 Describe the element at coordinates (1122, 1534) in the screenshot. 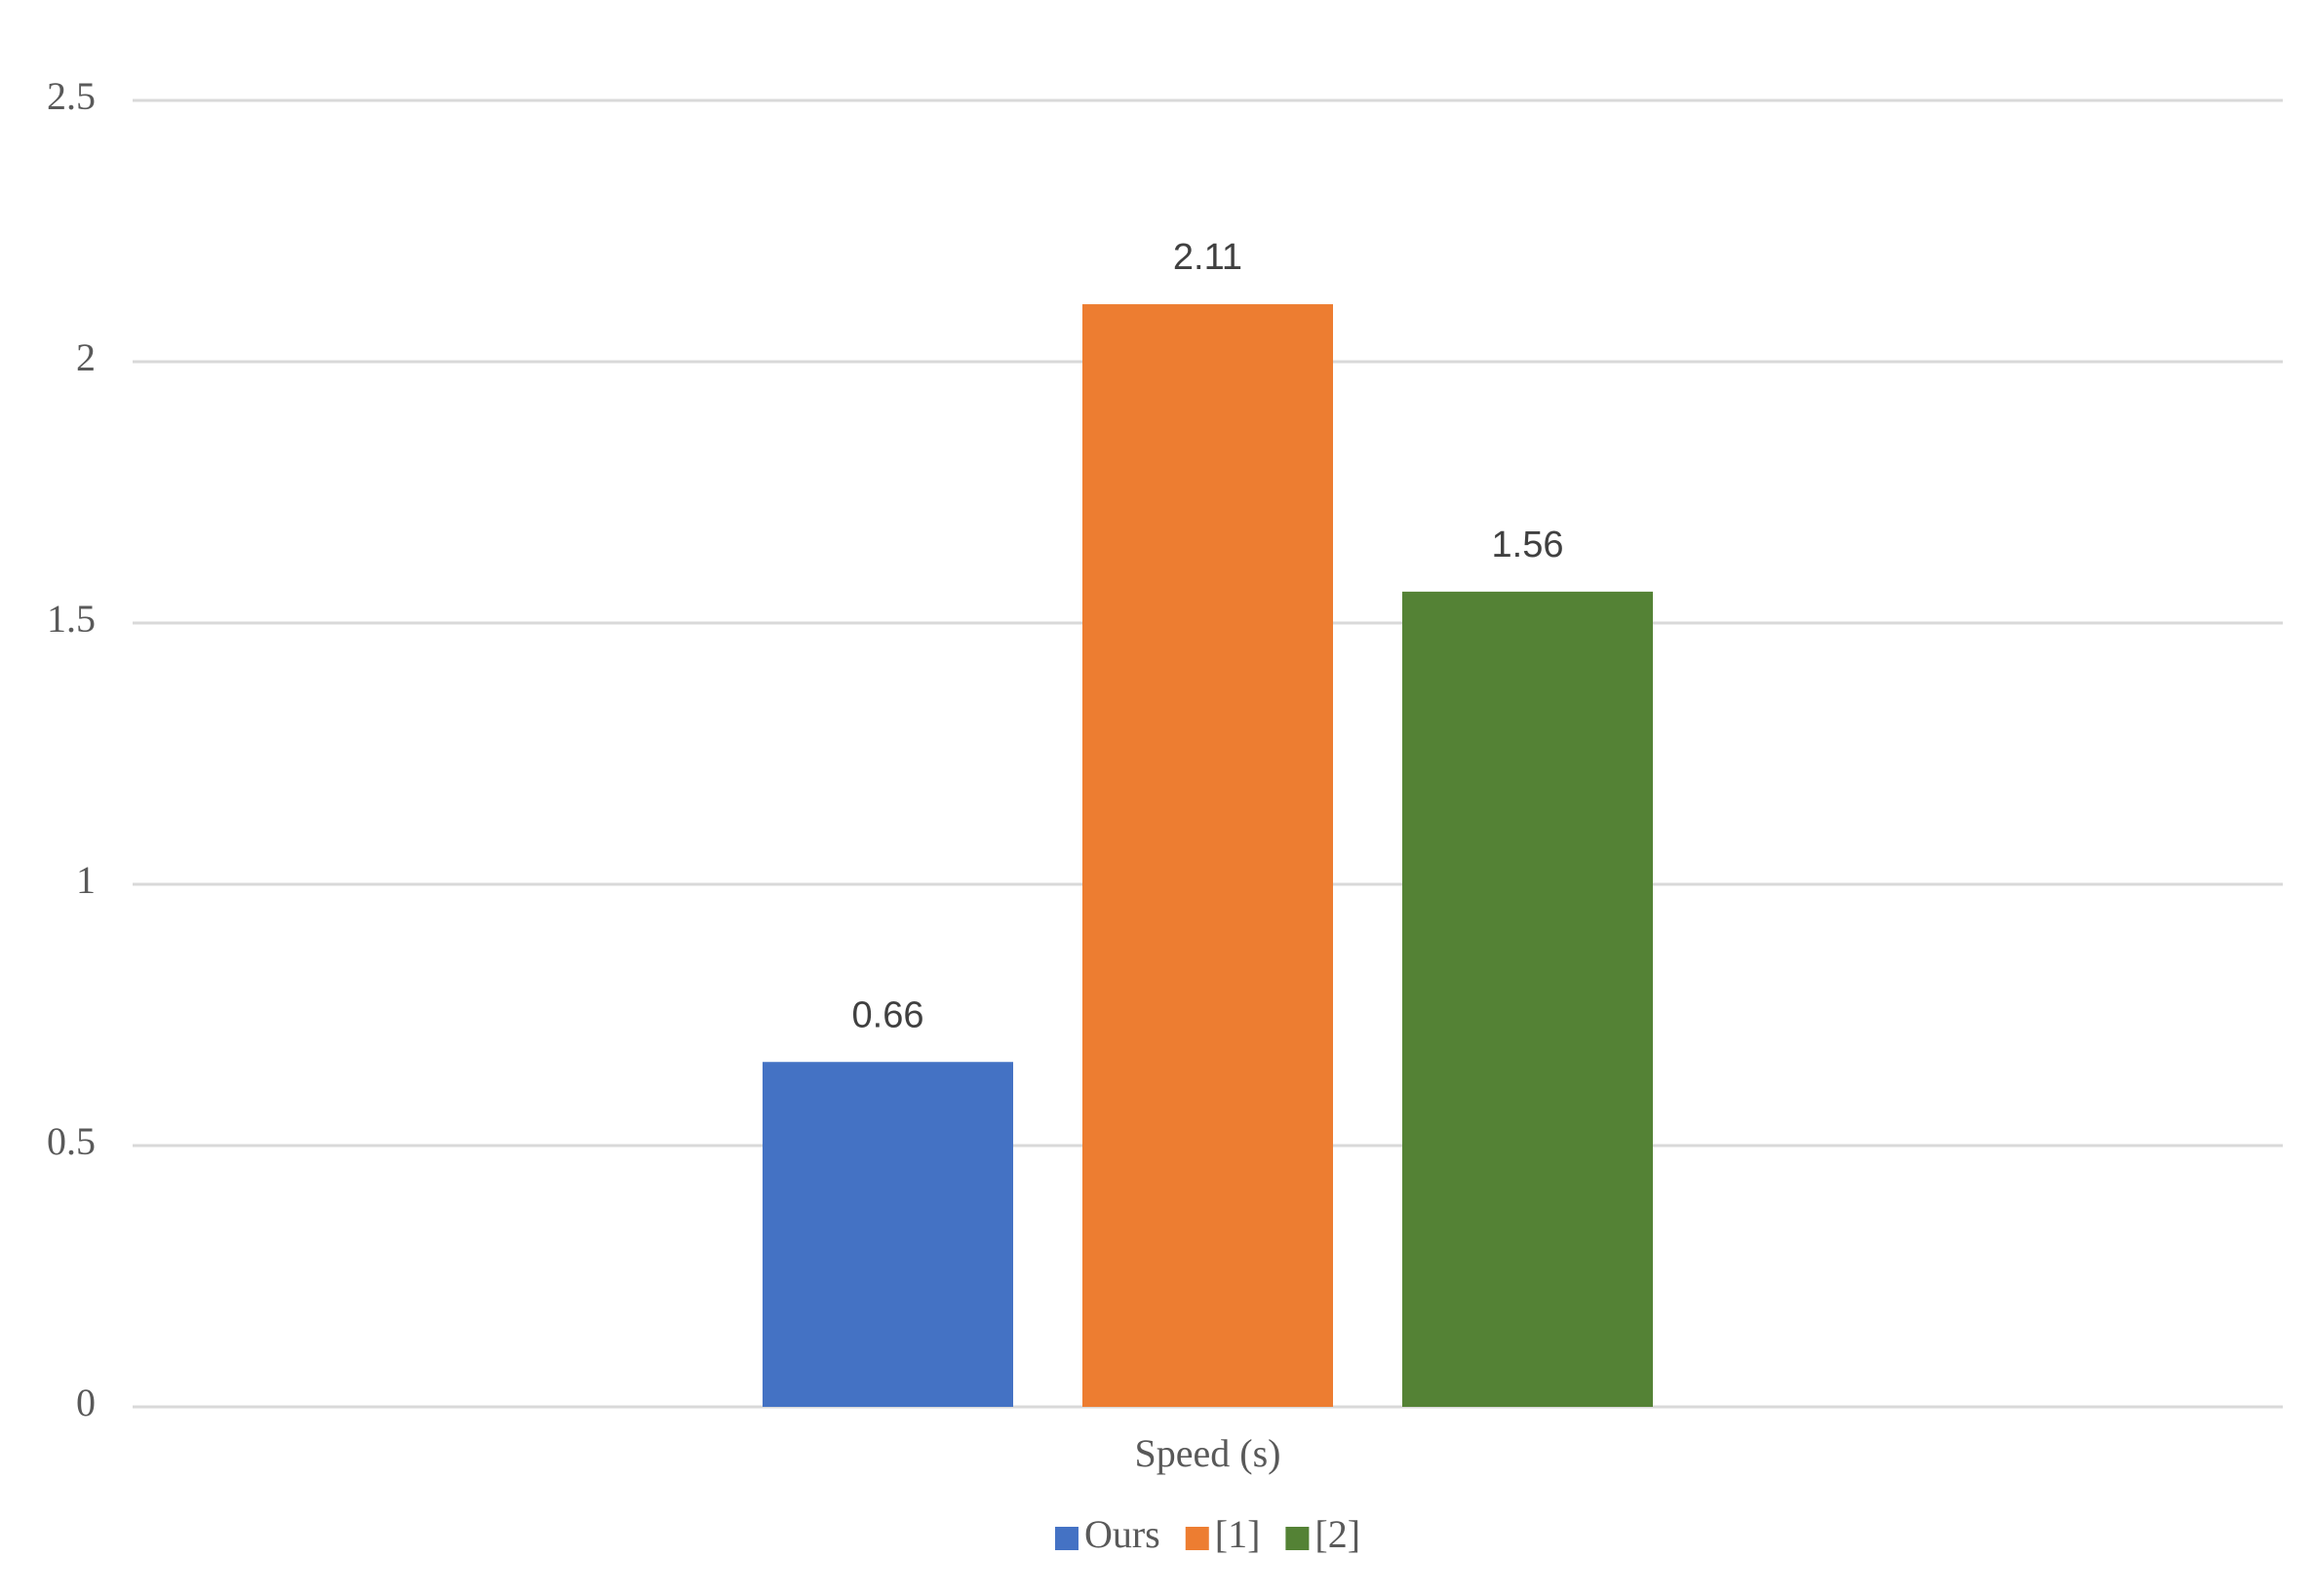

I see `legend-label: Ours` at that location.